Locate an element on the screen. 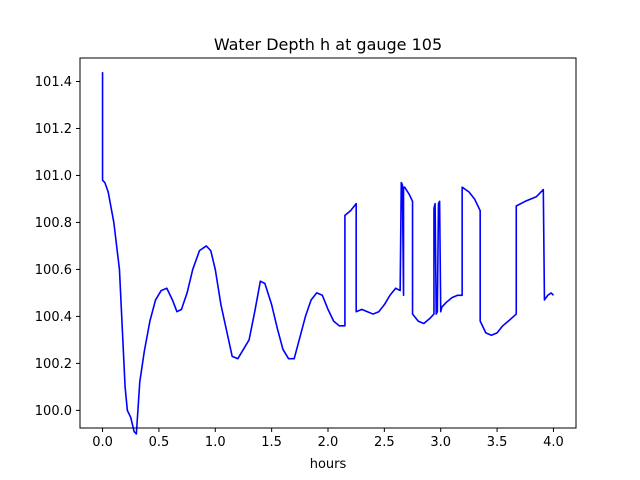 The image size is (640, 480). y-axis: 100.0 100.2 100.4 100.6 100.8 101.0 101.2 101.4 is located at coordinates (57, 247).